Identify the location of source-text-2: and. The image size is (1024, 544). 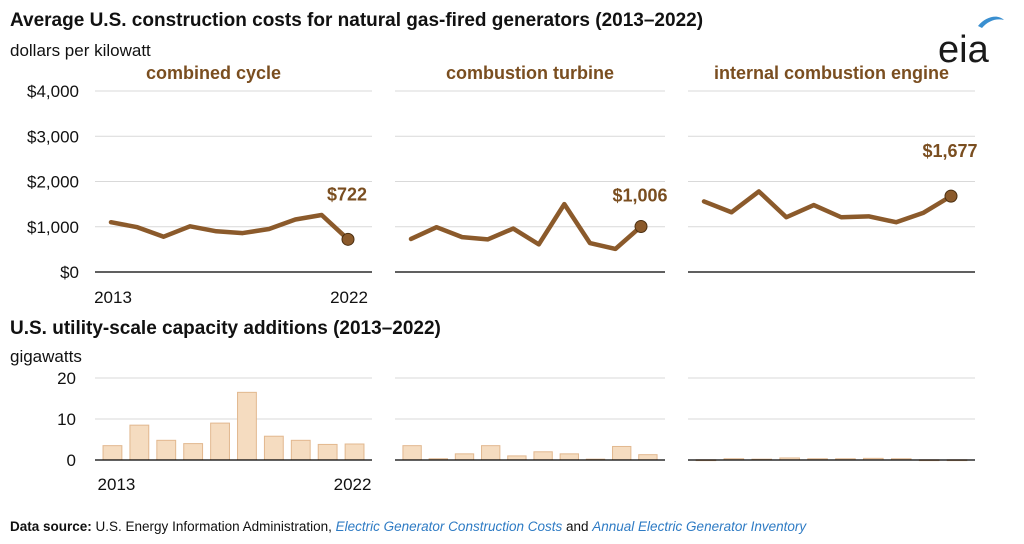
(577, 526).